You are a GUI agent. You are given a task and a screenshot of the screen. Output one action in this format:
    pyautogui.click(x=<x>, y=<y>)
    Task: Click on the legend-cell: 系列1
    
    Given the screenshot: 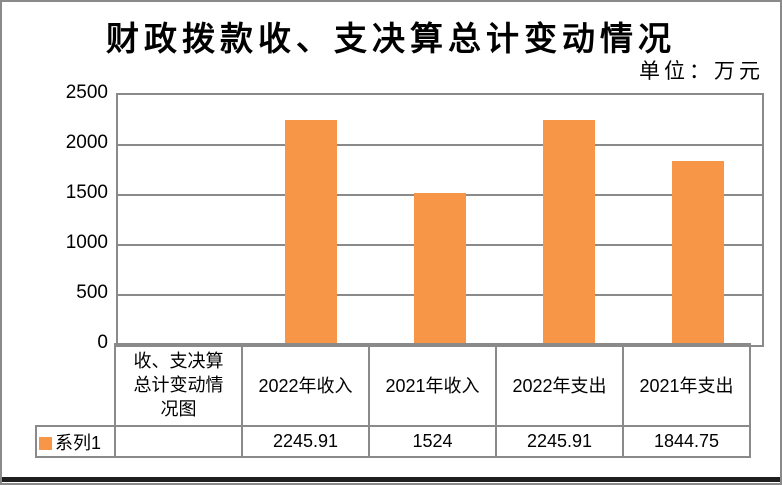 What is the action you would take?
    pyautogui.click(x=75, y=441)
    